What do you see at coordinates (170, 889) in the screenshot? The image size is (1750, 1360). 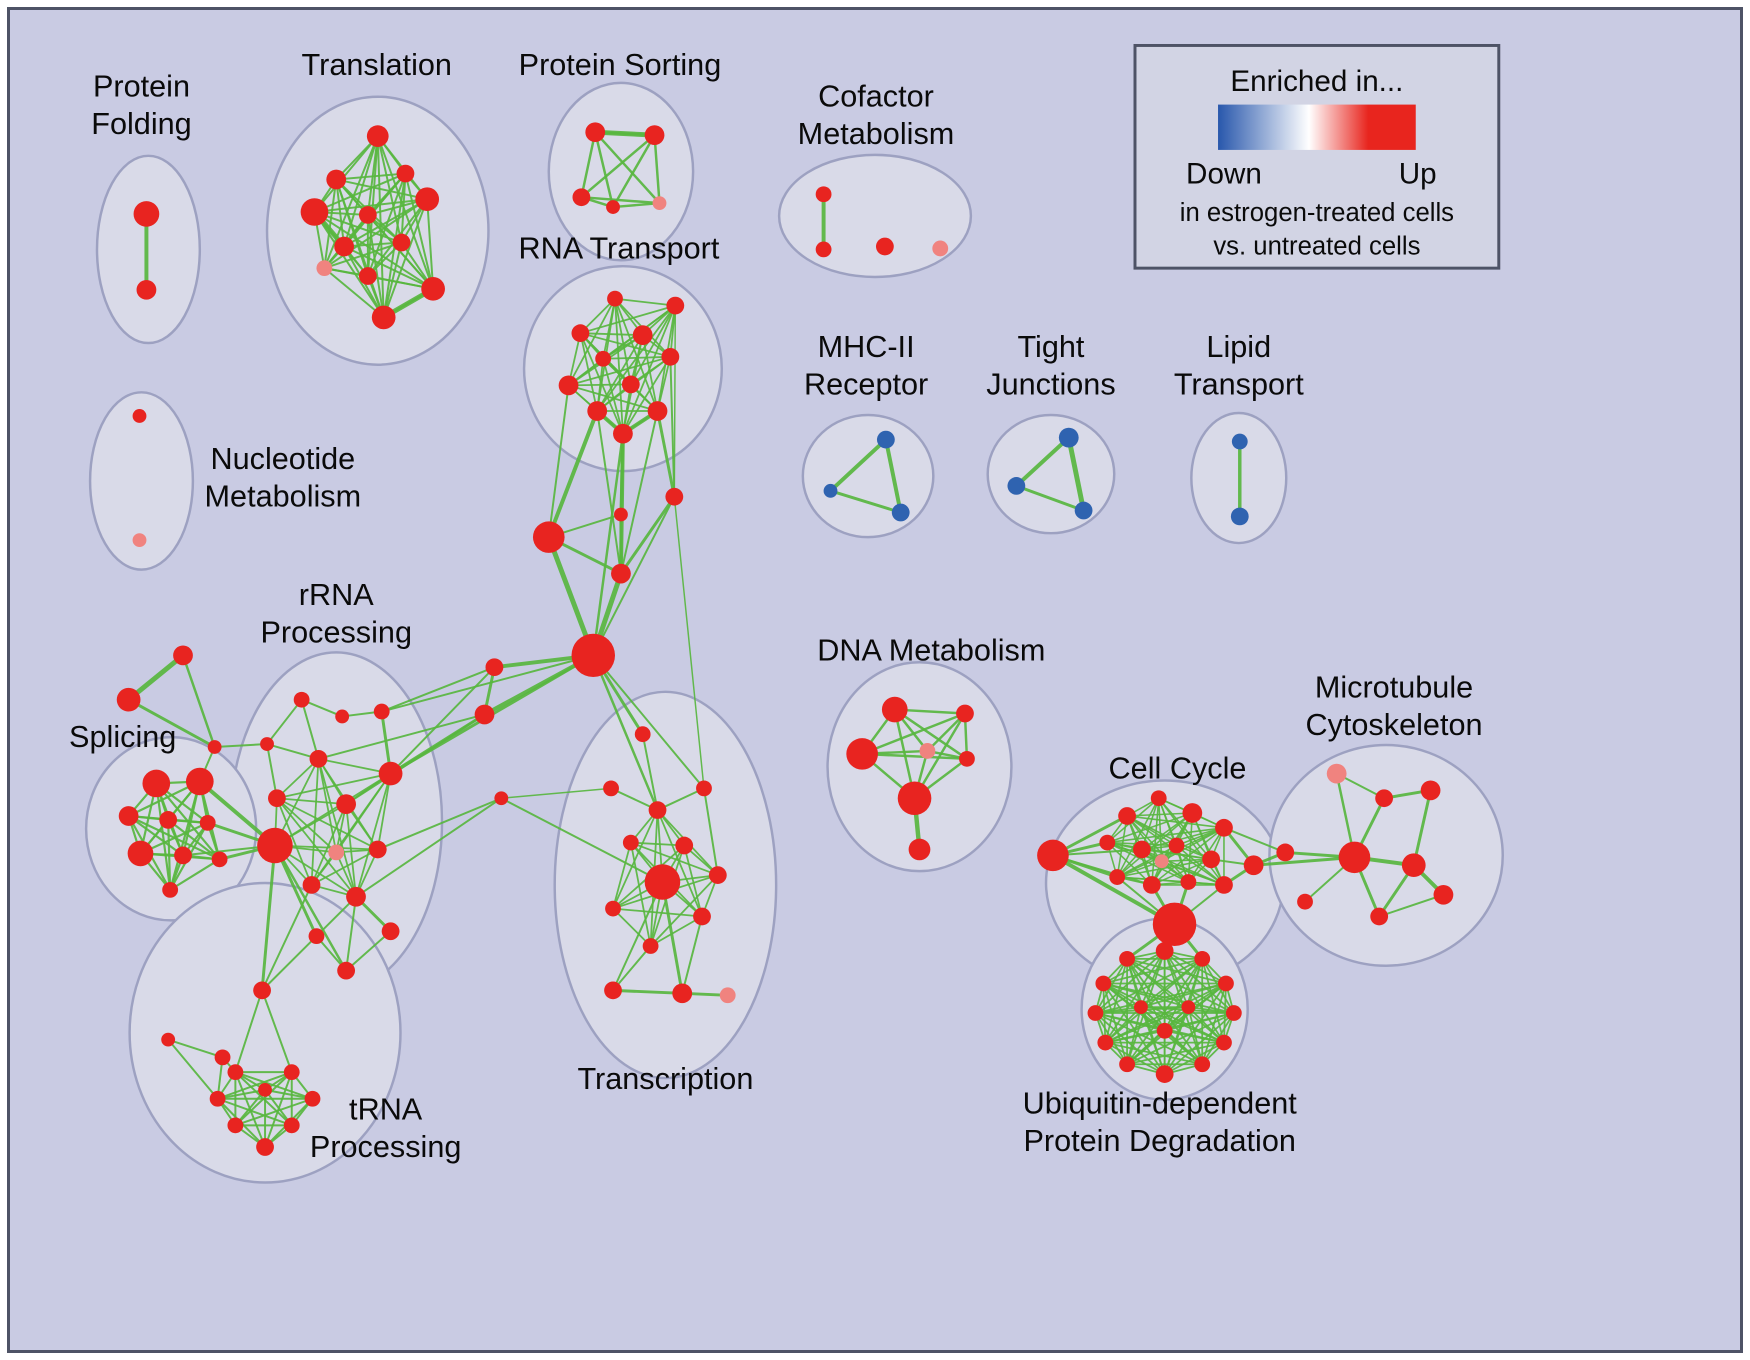 I see `node-sp9` at bounding box center [170, 889].